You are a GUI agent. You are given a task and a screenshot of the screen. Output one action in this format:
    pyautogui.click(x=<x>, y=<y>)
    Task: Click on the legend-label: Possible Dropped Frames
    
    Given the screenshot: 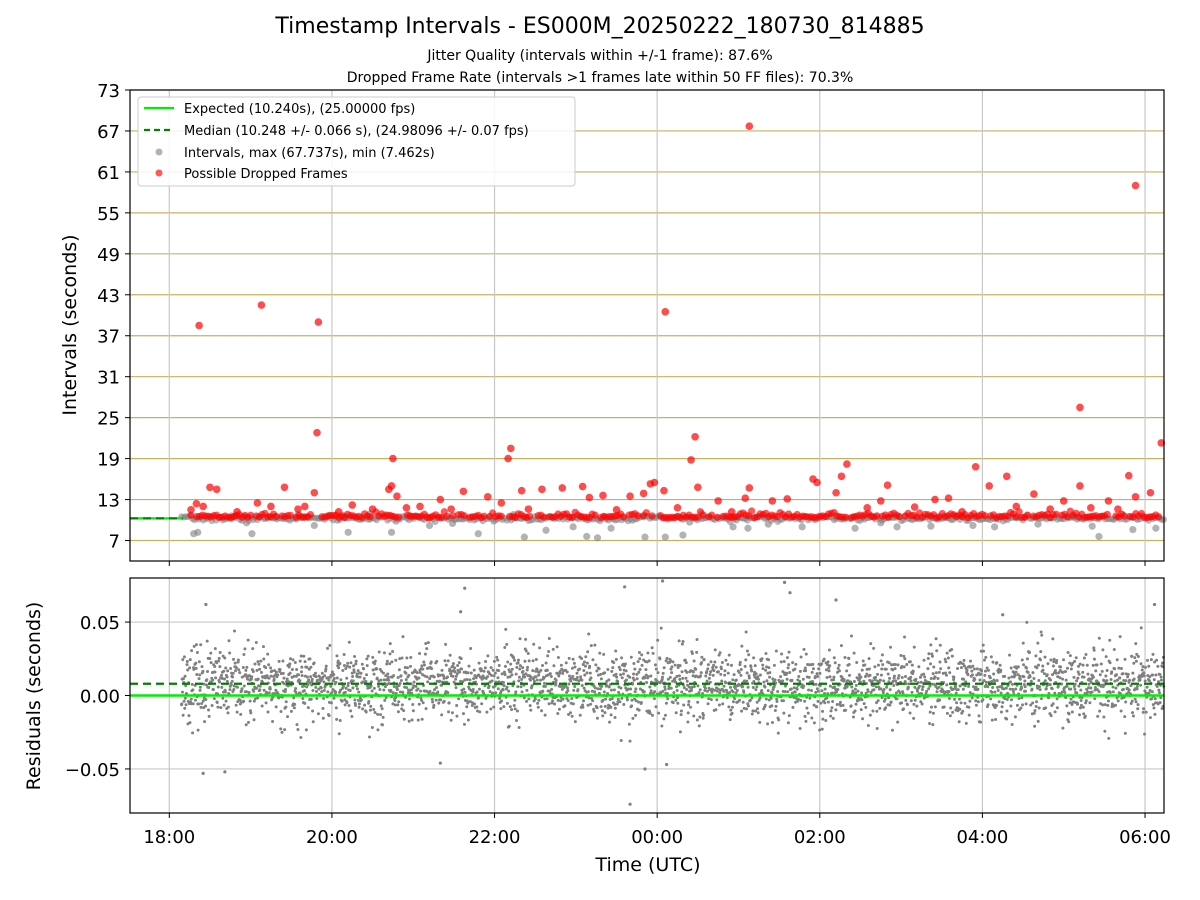 What is the action you would take?
    pyautogui.click(x=266, y=174)
    